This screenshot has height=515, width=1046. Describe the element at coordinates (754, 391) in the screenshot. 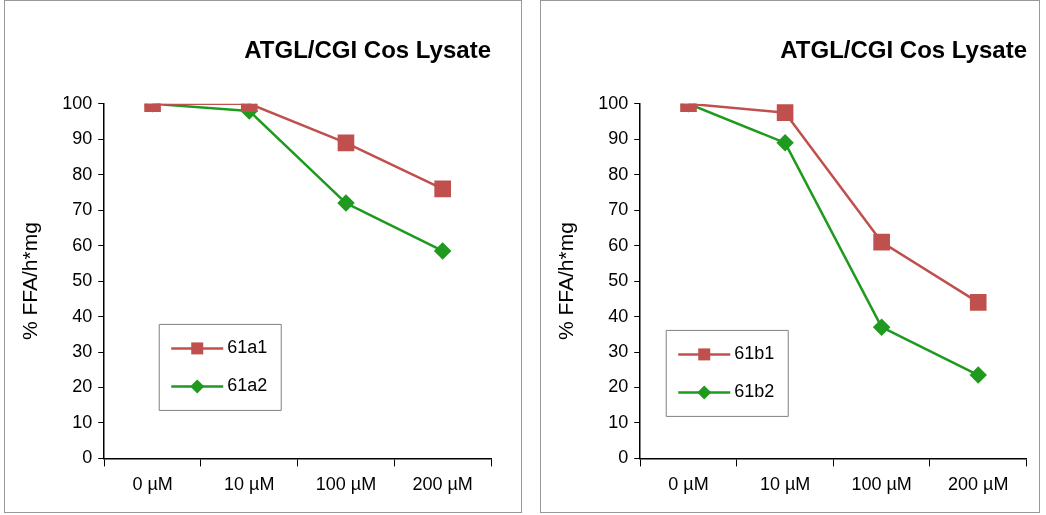

I see `legend-label: 61b2` at that location.